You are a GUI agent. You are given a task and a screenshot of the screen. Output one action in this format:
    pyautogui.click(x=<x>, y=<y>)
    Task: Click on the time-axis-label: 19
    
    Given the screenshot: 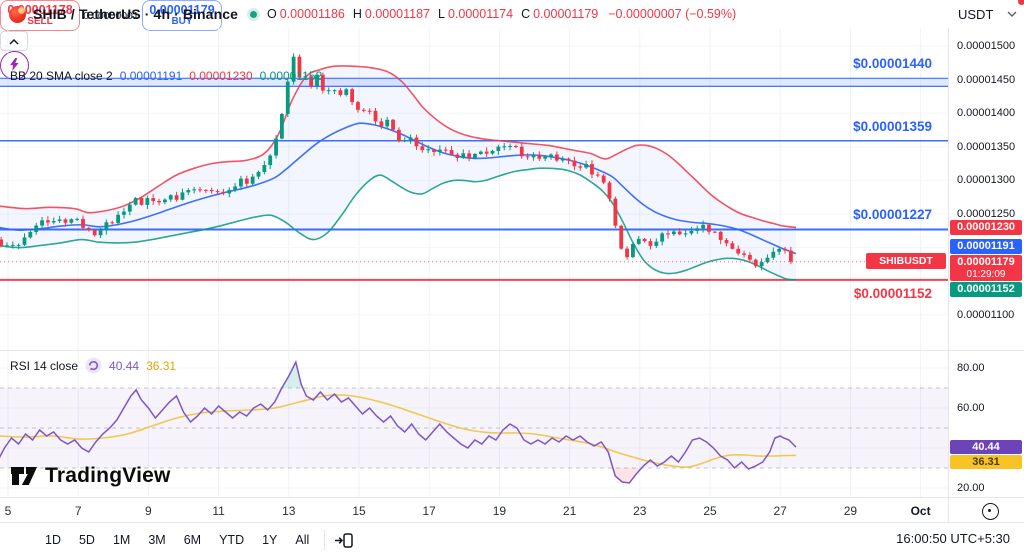 What is the action you would take?
    pyautogui.click(x=499, y=511)
    